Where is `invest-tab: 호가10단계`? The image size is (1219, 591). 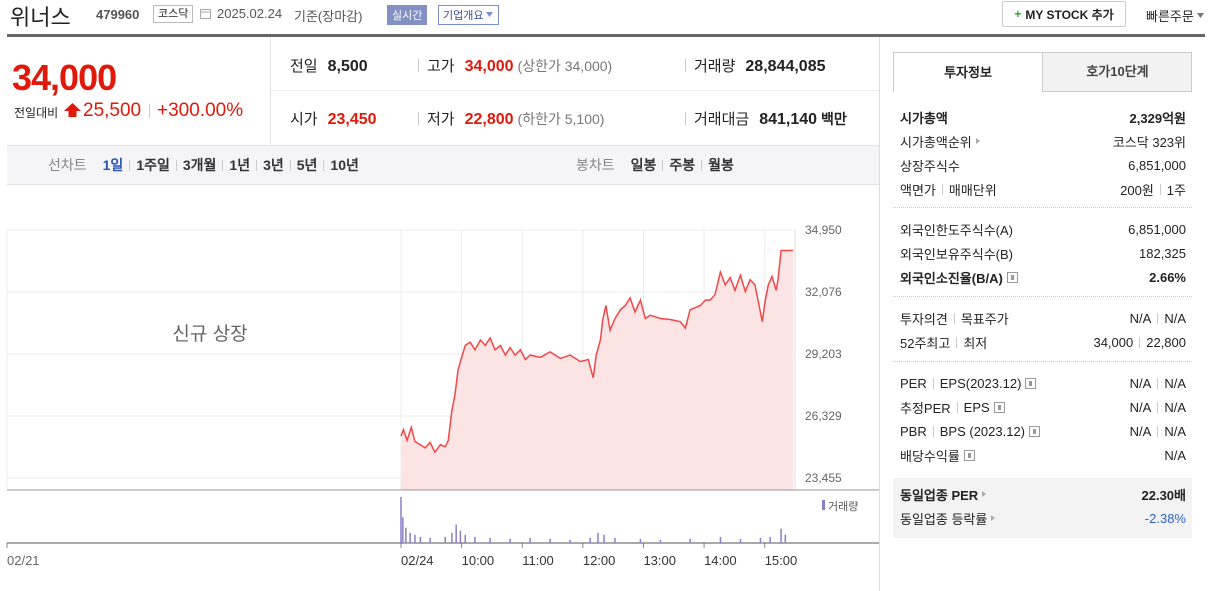 invest-tab: 호가10단계 is located at coordinates (1117, 71).